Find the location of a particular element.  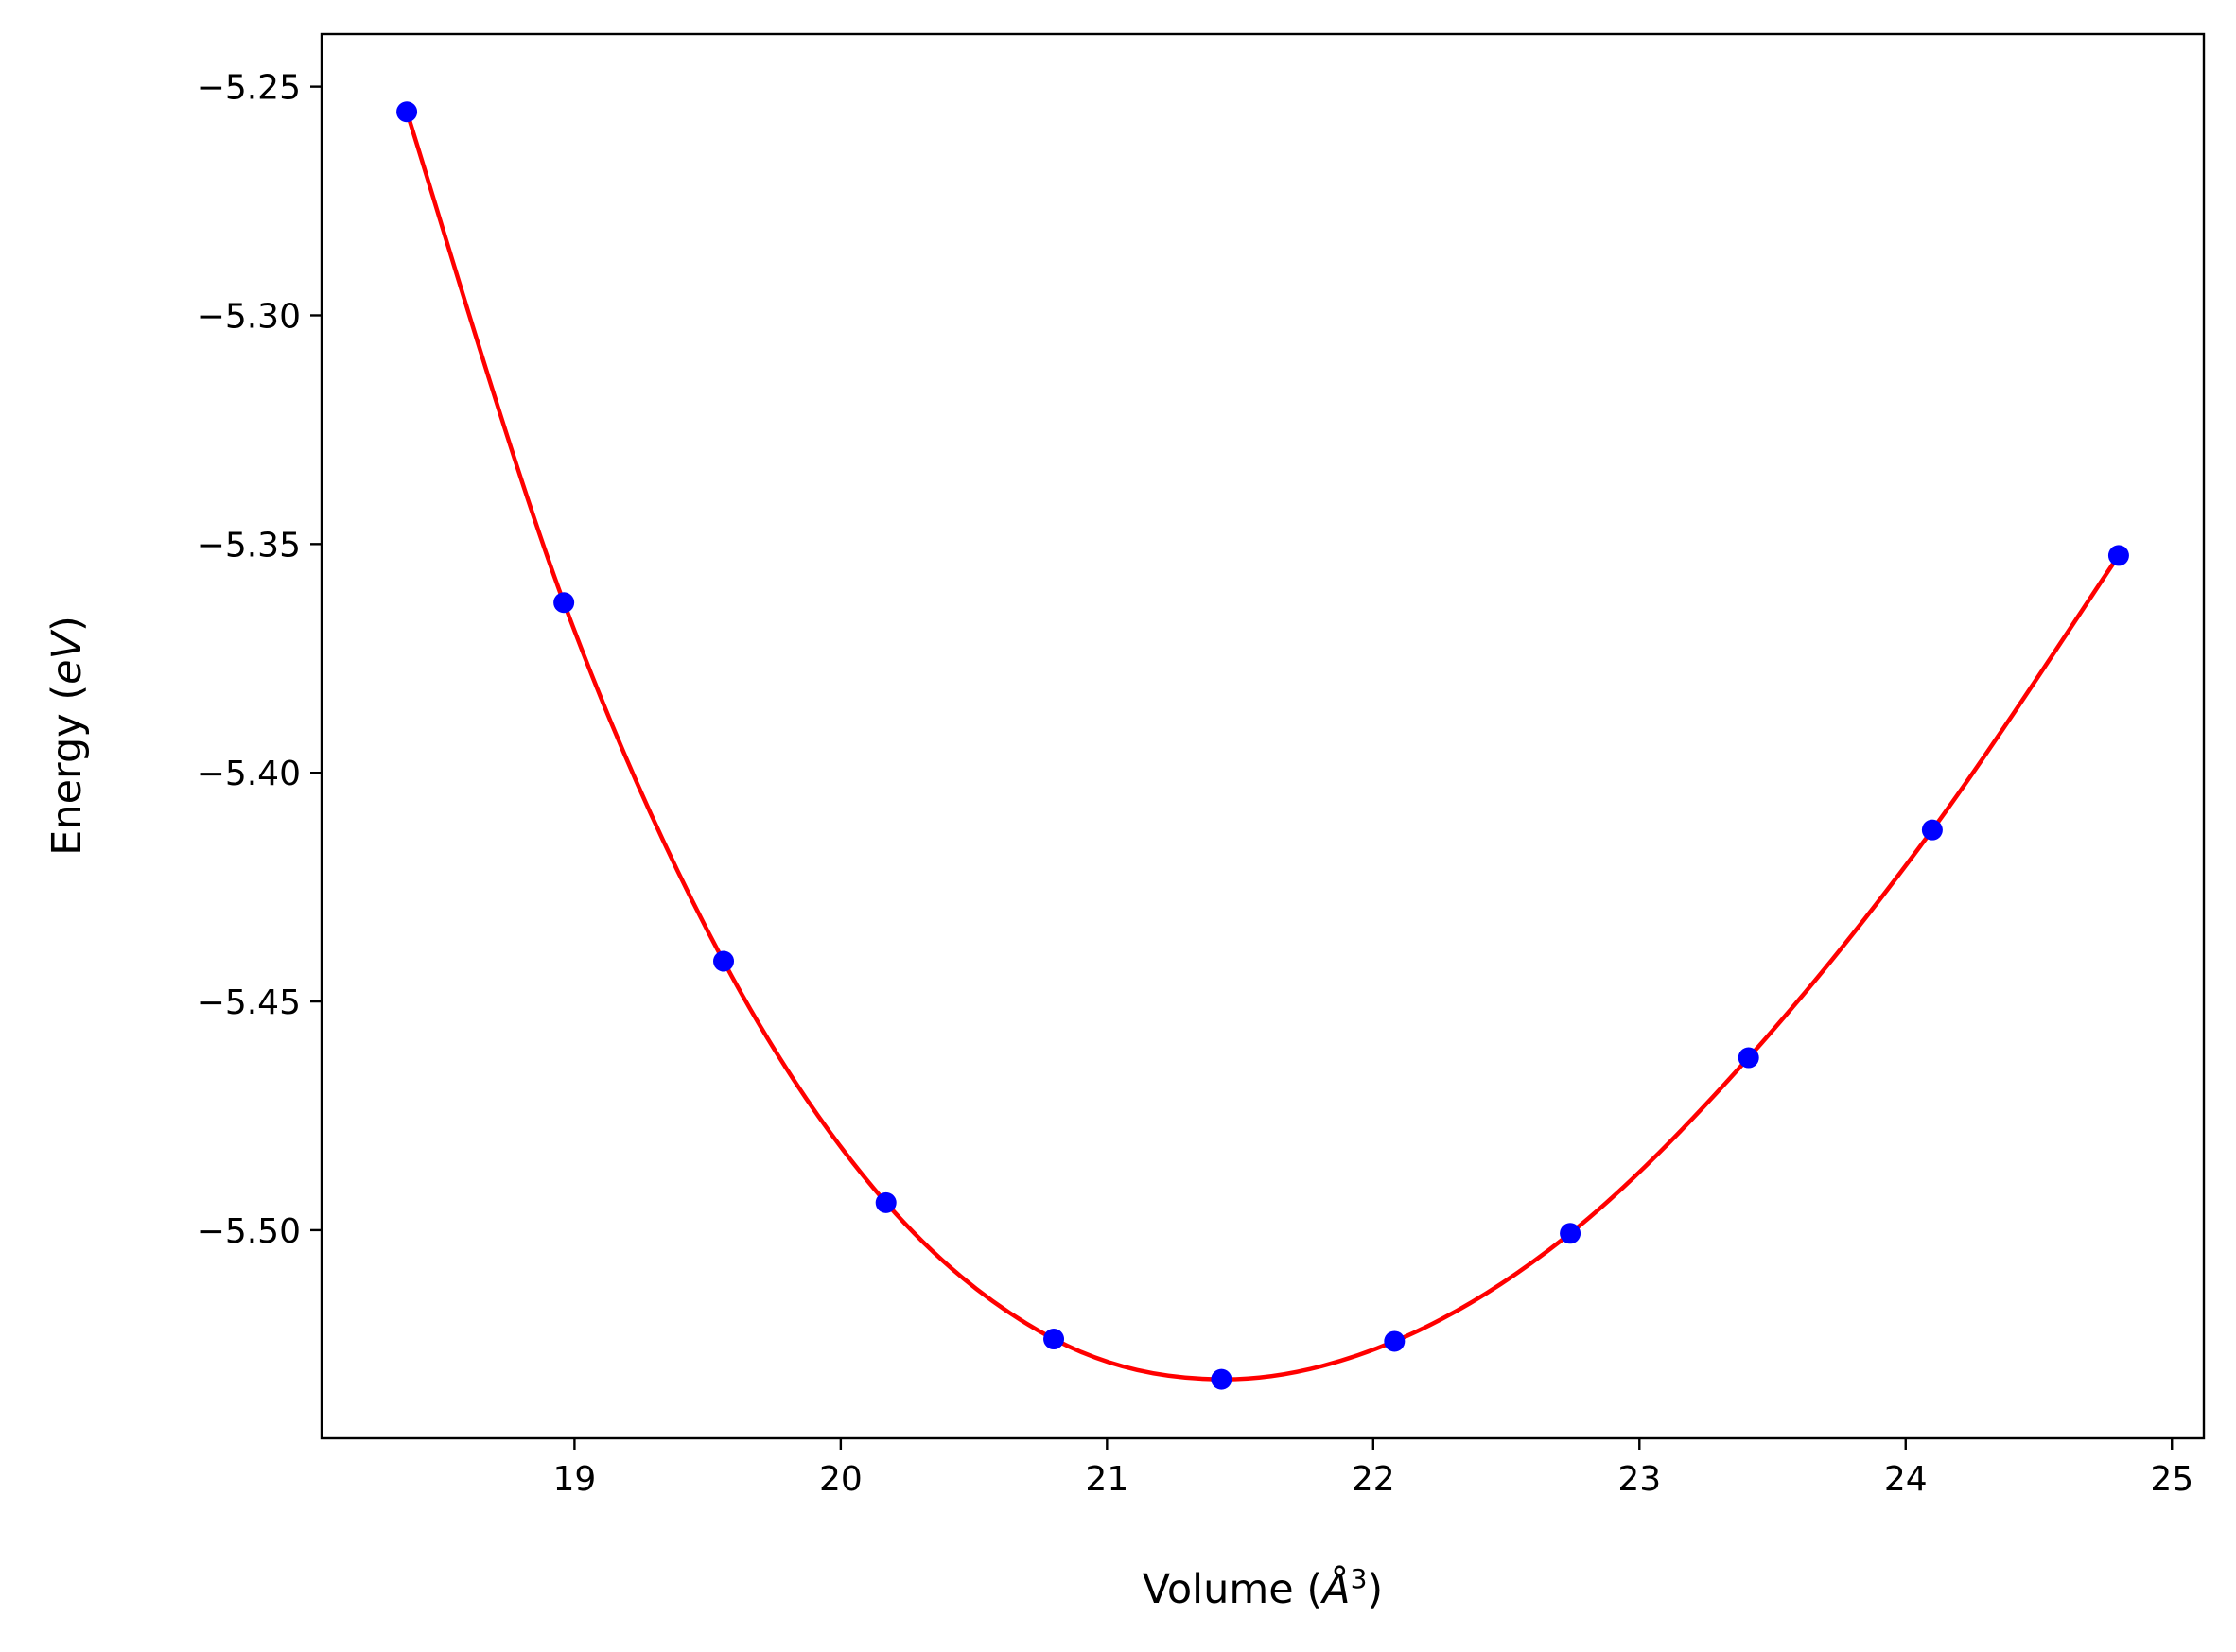

y-axis-label: Energy (eV) is located at coordinates (67, 736).